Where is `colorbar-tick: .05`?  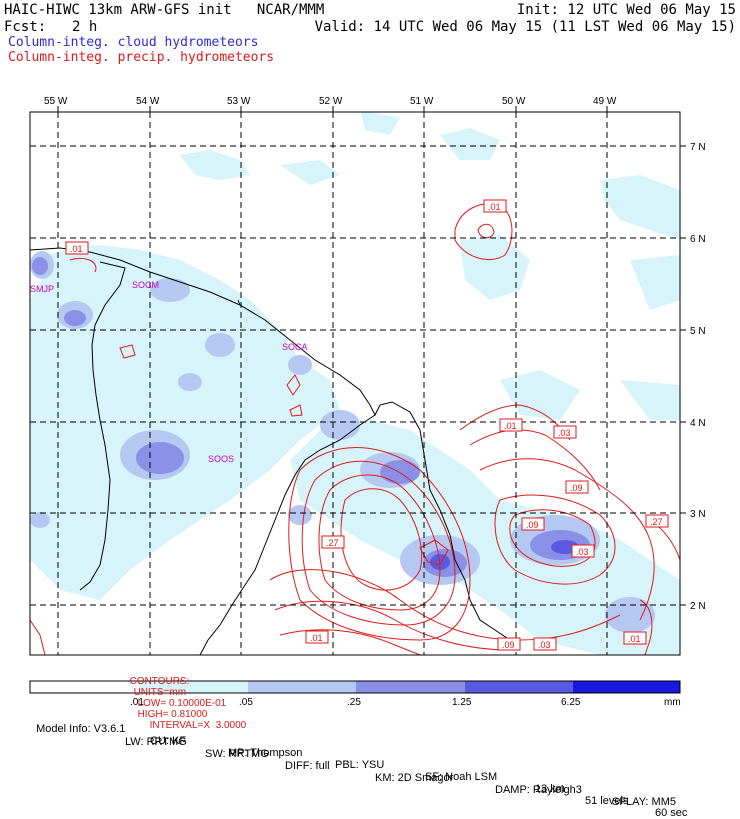 colorbar-tick: .05 is located at coordinates (246, 702).